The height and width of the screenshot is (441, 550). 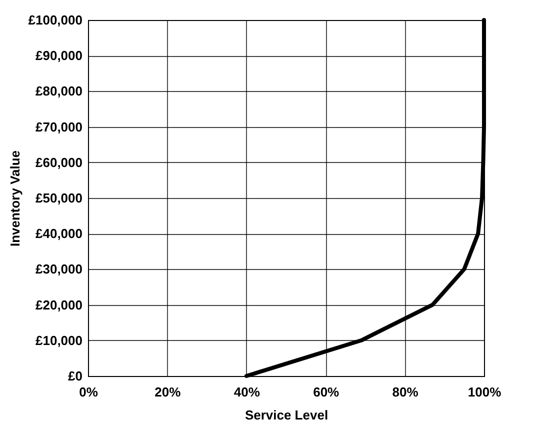 I want to click on y-tick-label: £90,000, so click(x=59, y=56).